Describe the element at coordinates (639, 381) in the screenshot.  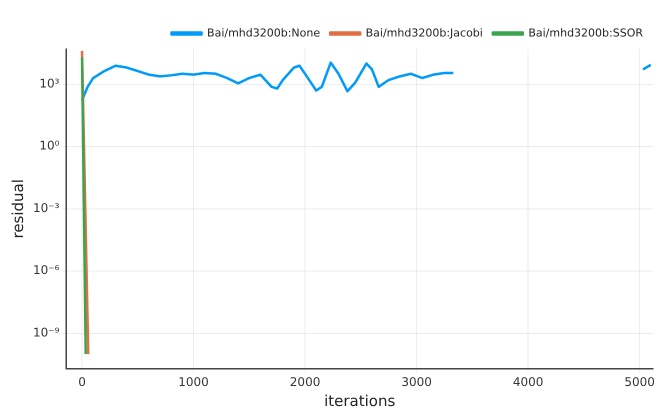
I see `x-tick-label: 5000` at that location.